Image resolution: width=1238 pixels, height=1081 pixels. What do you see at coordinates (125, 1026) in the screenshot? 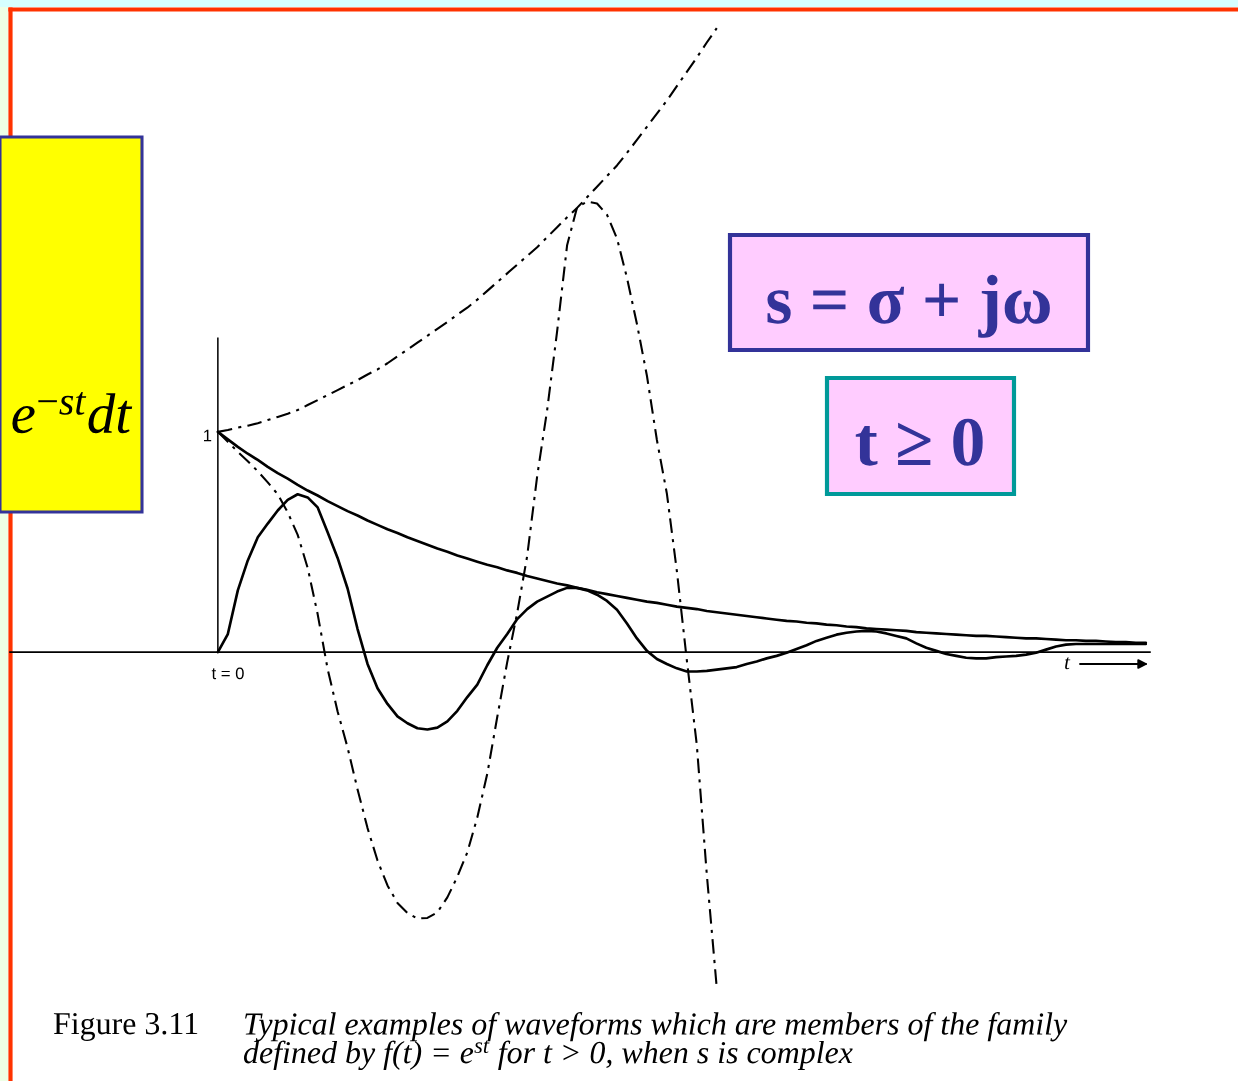
I see `caption: Figure 3.11` at bounding box center [125, 1026].